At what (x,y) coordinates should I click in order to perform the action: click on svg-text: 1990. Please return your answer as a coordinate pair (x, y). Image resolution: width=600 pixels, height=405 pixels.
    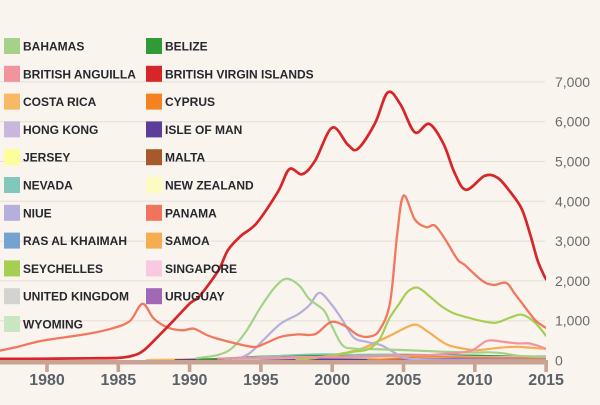
    Looking at the image, I should click on (190, 380).